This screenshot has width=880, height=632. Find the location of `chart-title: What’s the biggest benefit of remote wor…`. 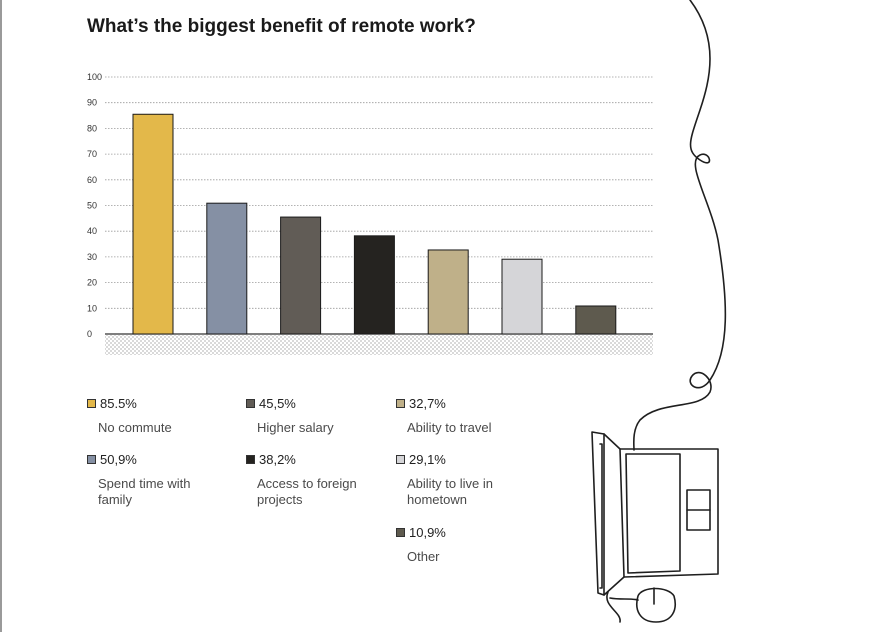

chart-title: What’s the biggest benefit of remote wor… is located at coordinates (281, 26).